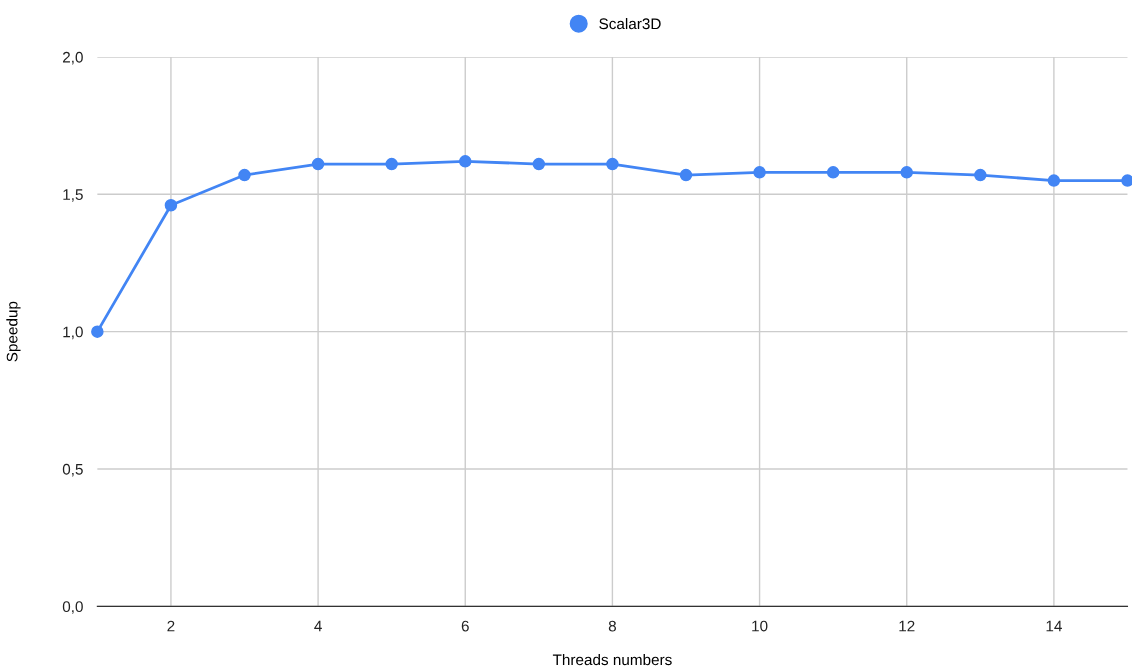 The height and width of the screenshot is (670, 1132). What do you see at coordinates (13, 331) in the screenshot?
I see `y-axis-title: Speedup` at bounding box center [13, 331].